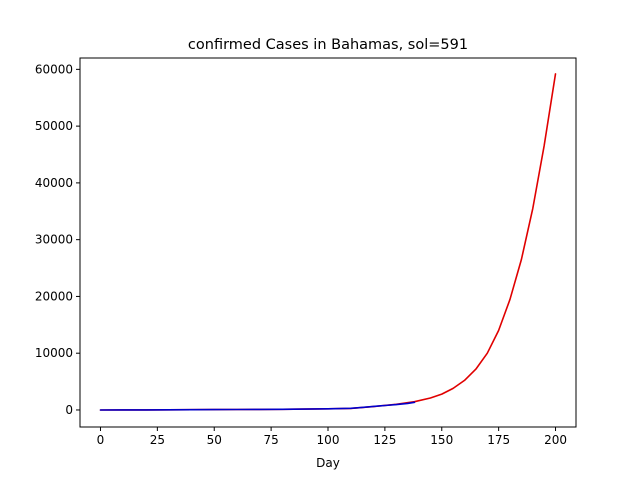 The width and height of the screenshot is (640, 480). Describe the element at coordinates (54, 69) in the screenshot. I see `y-tick-label: 60000` at that location.